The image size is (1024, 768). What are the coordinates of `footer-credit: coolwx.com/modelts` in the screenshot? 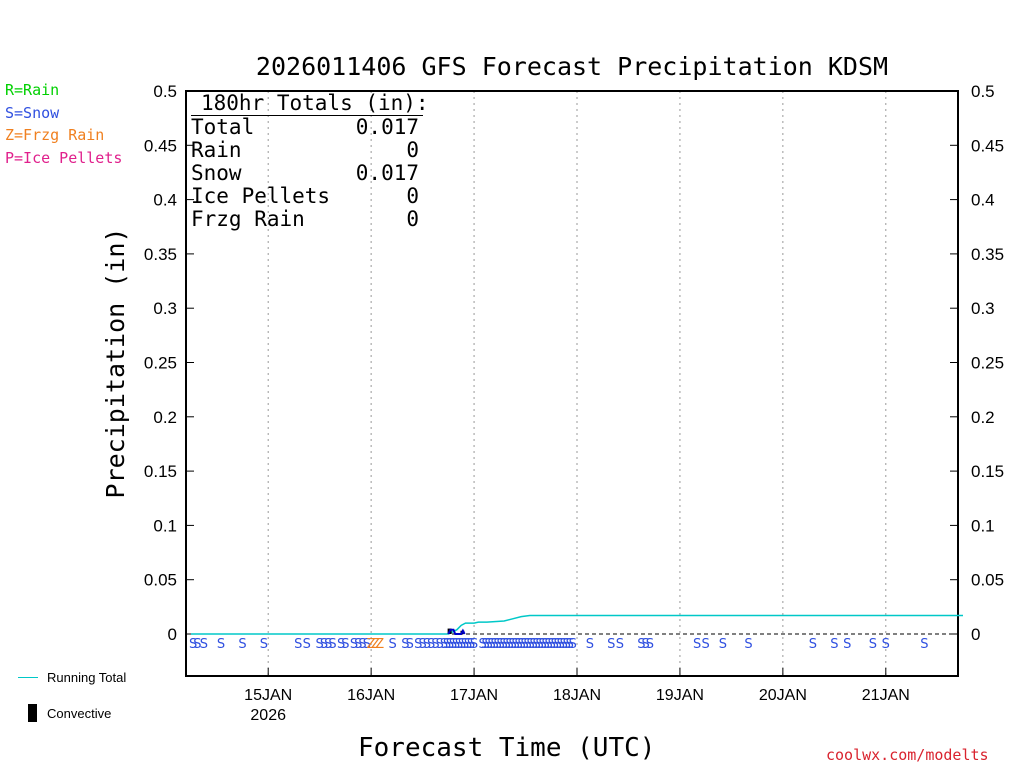 It's located at (907, 755).